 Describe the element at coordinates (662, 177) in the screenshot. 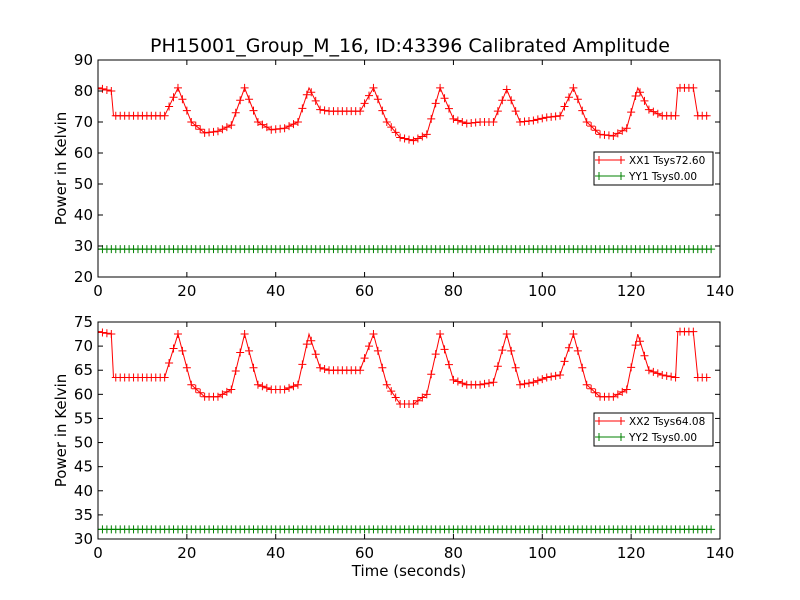

I see `legend-label: YY1 Tsys0.00` at that location.